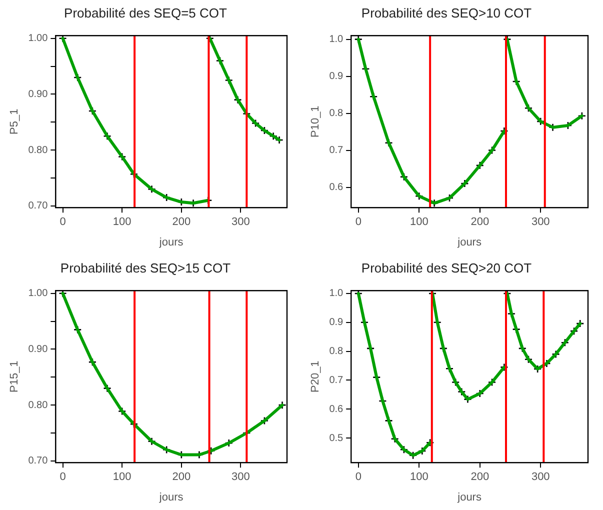 This screenshot has width=603, height=510. What do you see at coordinates (145, 268) in the screenshot?
I see `chart-title: Probabilité des SEQ>15 COT` at bounding box center [145, 268].